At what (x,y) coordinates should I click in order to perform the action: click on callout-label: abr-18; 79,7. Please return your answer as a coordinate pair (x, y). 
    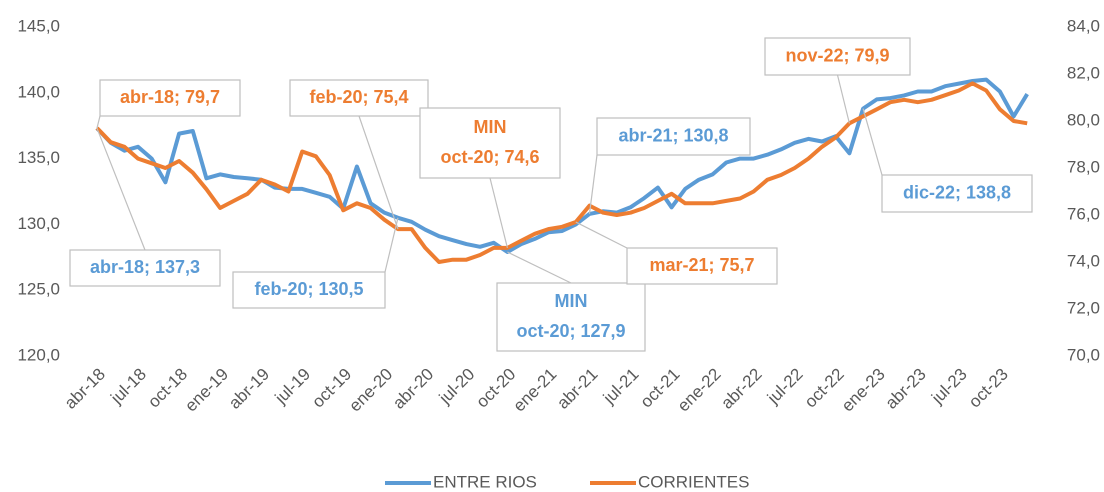
    Looking at the image, I should click on (170, 97).